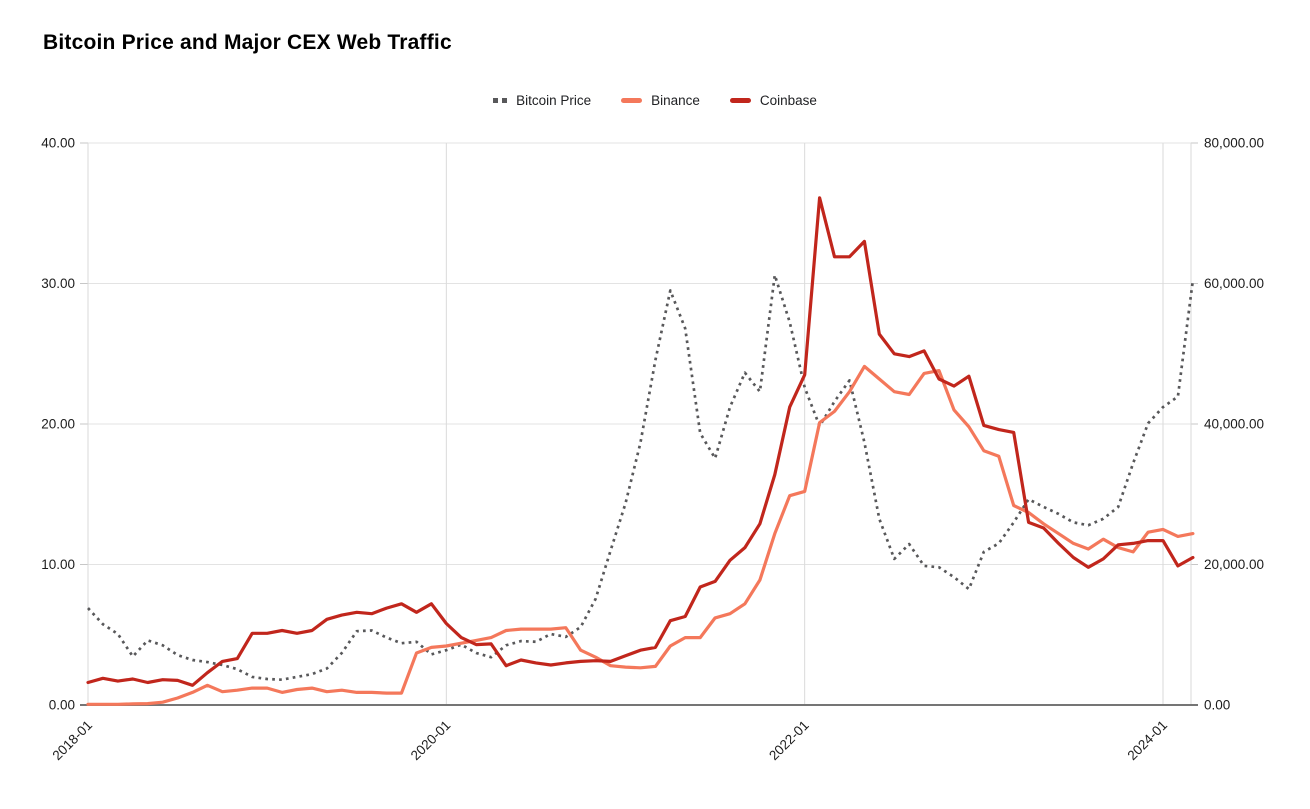  I want to click on left-axis-tick-label: 30.00, so click(58, 283).